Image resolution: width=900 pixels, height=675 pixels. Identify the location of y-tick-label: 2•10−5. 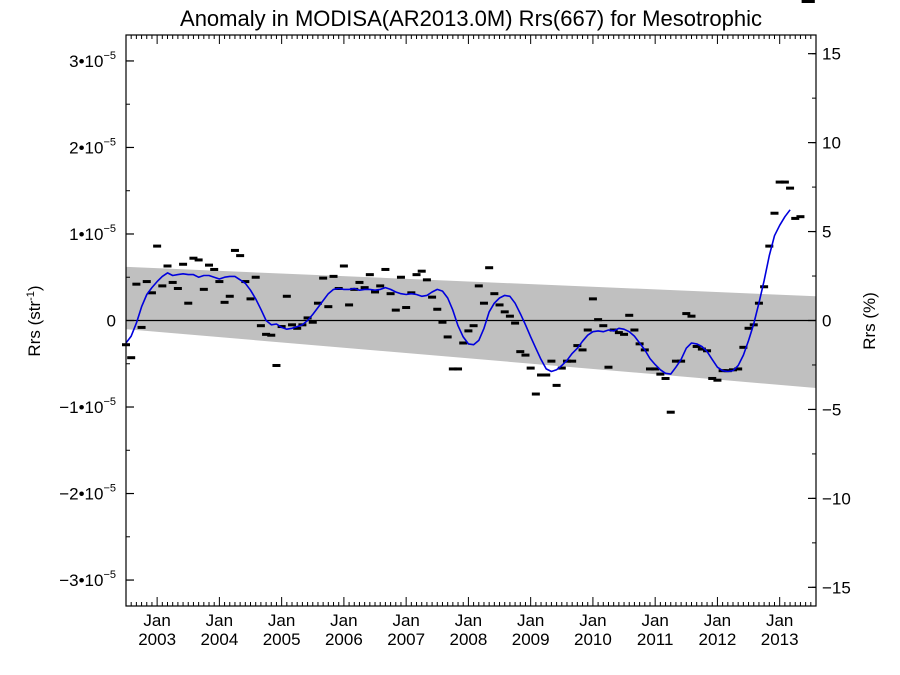
(92, 146).